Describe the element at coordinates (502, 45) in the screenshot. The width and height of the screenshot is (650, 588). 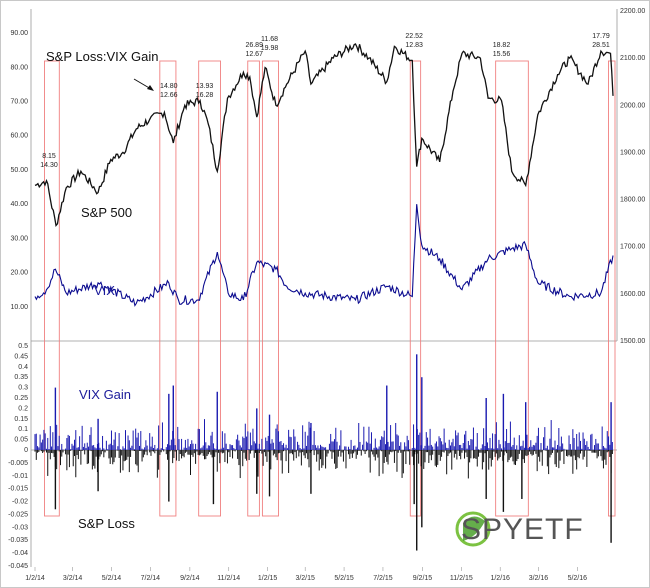
I see `annotation-top-value: 18.82` at that location.